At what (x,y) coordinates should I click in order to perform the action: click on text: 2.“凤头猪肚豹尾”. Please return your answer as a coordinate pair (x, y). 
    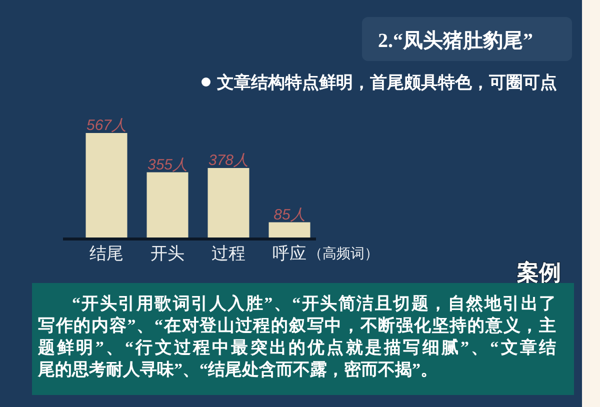
    Looking at the image, I should click on (455, 41).